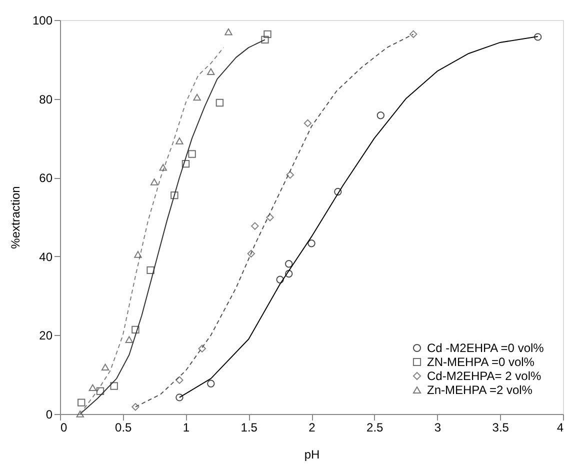 This screenshot has width=572, height=468. I want to click on x-tick-label: 0.5, so click(123, 427).